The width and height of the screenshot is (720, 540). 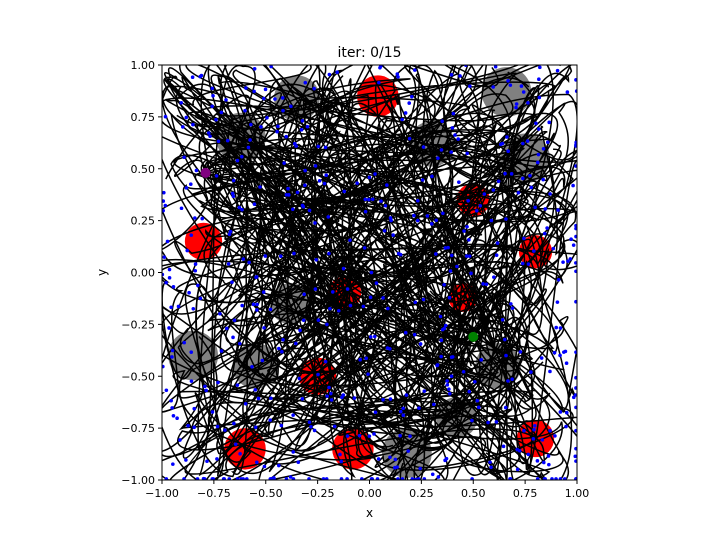 What do you see at coordinates (205, 172) in the screenshot?
I see `start-marker` at bounding box center [205, 172].